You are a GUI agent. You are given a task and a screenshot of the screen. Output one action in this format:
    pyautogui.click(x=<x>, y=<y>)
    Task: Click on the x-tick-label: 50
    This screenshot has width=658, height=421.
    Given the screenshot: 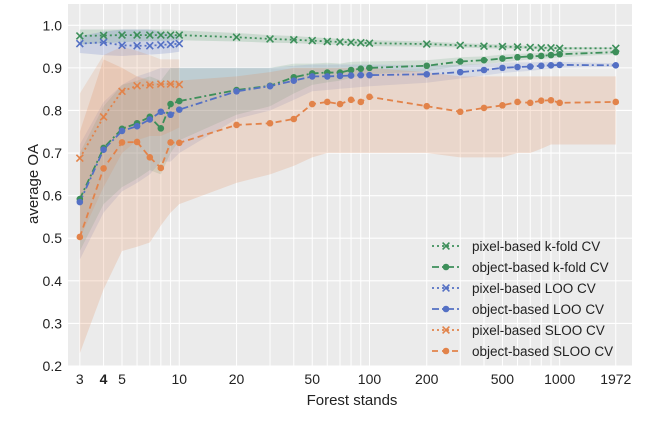 What is the action you would take?
    pyautogui.click(x=312, y=379)
    